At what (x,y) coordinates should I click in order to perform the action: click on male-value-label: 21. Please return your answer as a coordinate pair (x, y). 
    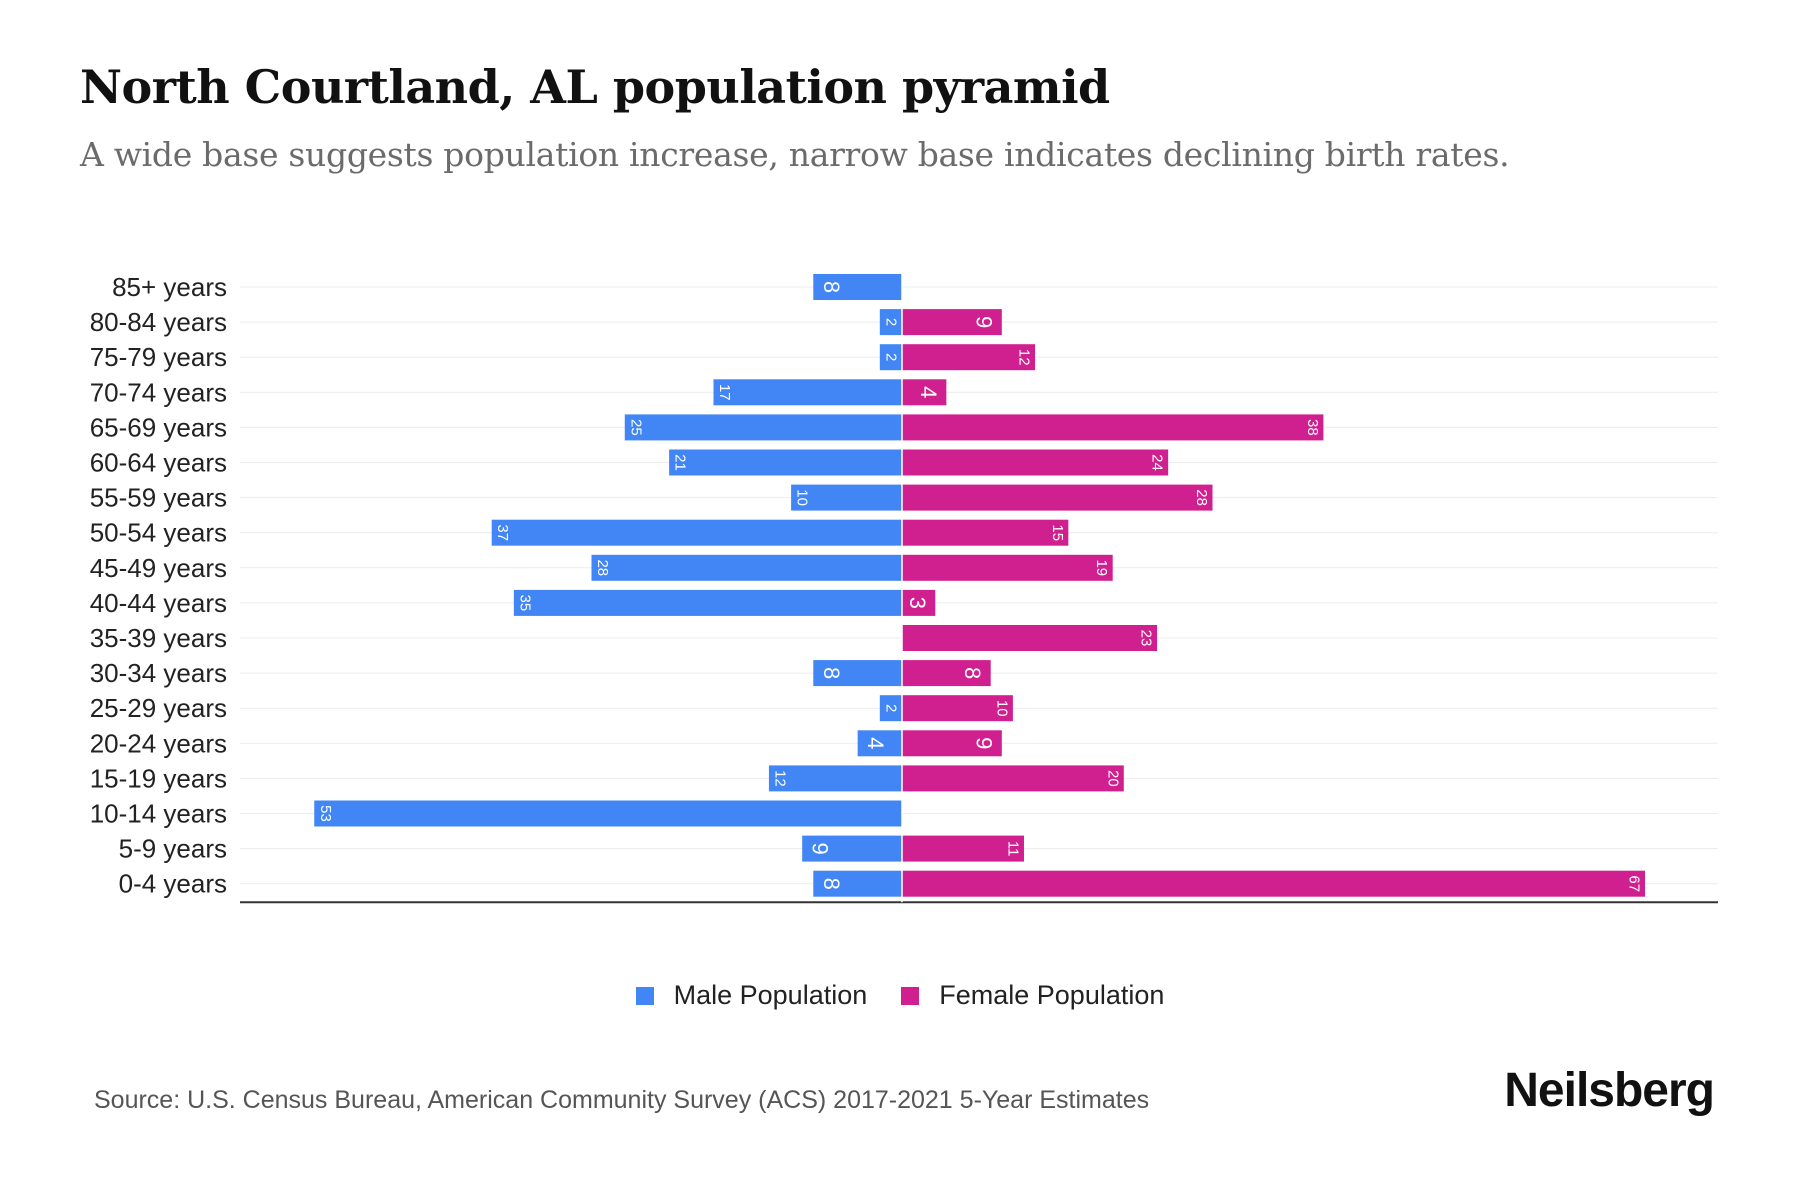
    Looking at the image, I should click on (680, 462).